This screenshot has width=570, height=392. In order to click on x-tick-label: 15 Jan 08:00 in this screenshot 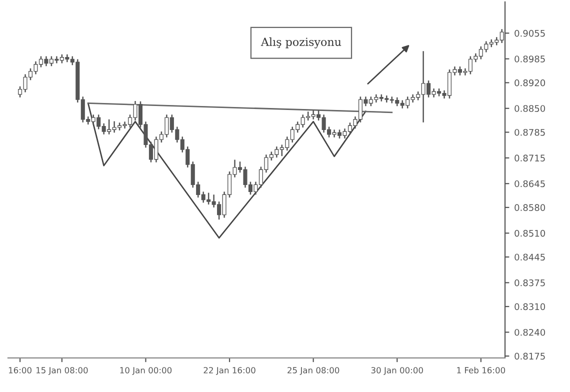, I will do `click(62, 371)`.